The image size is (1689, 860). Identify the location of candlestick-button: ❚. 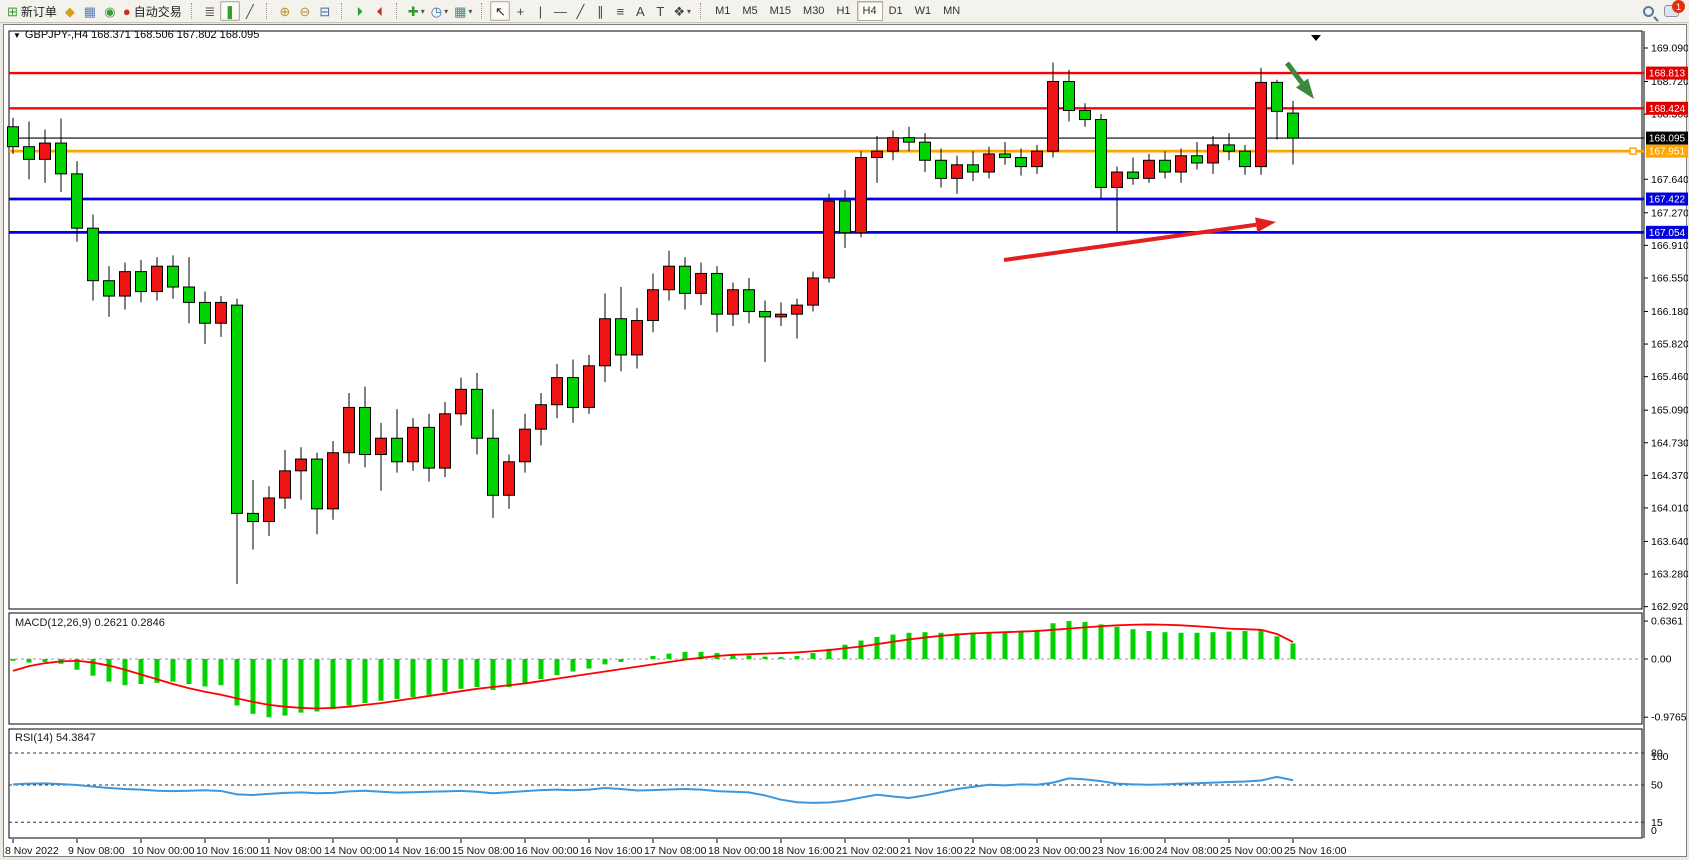
(229, 11).